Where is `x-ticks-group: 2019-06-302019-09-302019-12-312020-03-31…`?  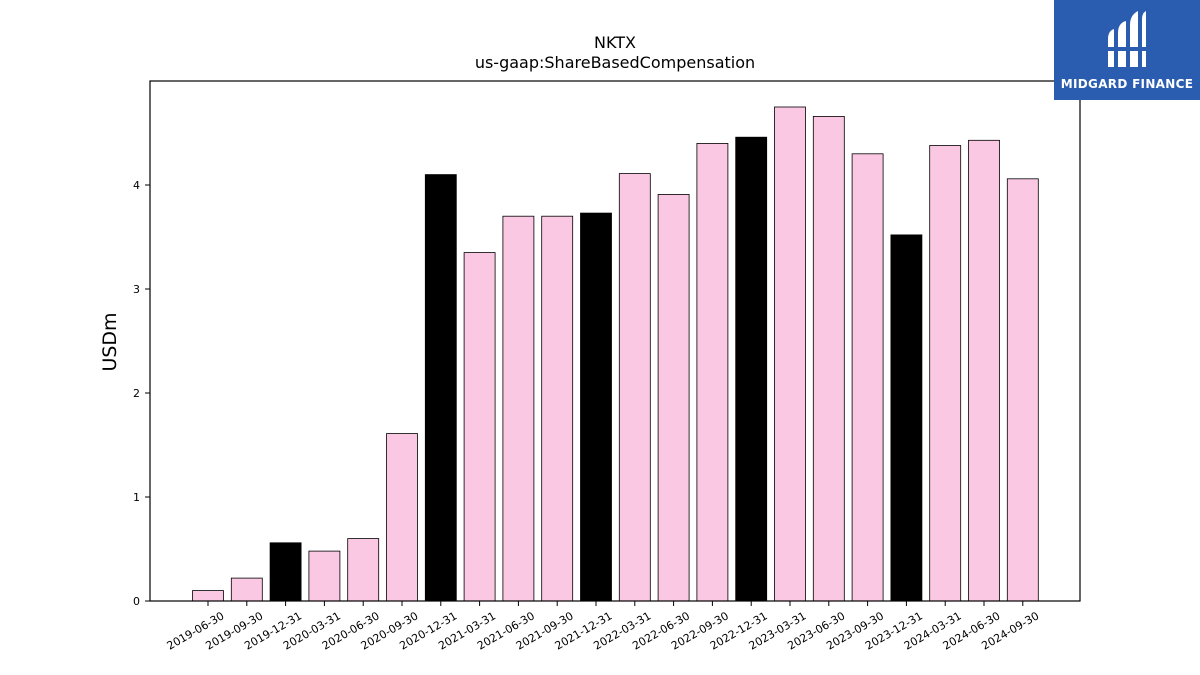 x-ticks-group: 2019-06-302019-09-302019-12-312020-03-31… is located at coordinates (603, 627).